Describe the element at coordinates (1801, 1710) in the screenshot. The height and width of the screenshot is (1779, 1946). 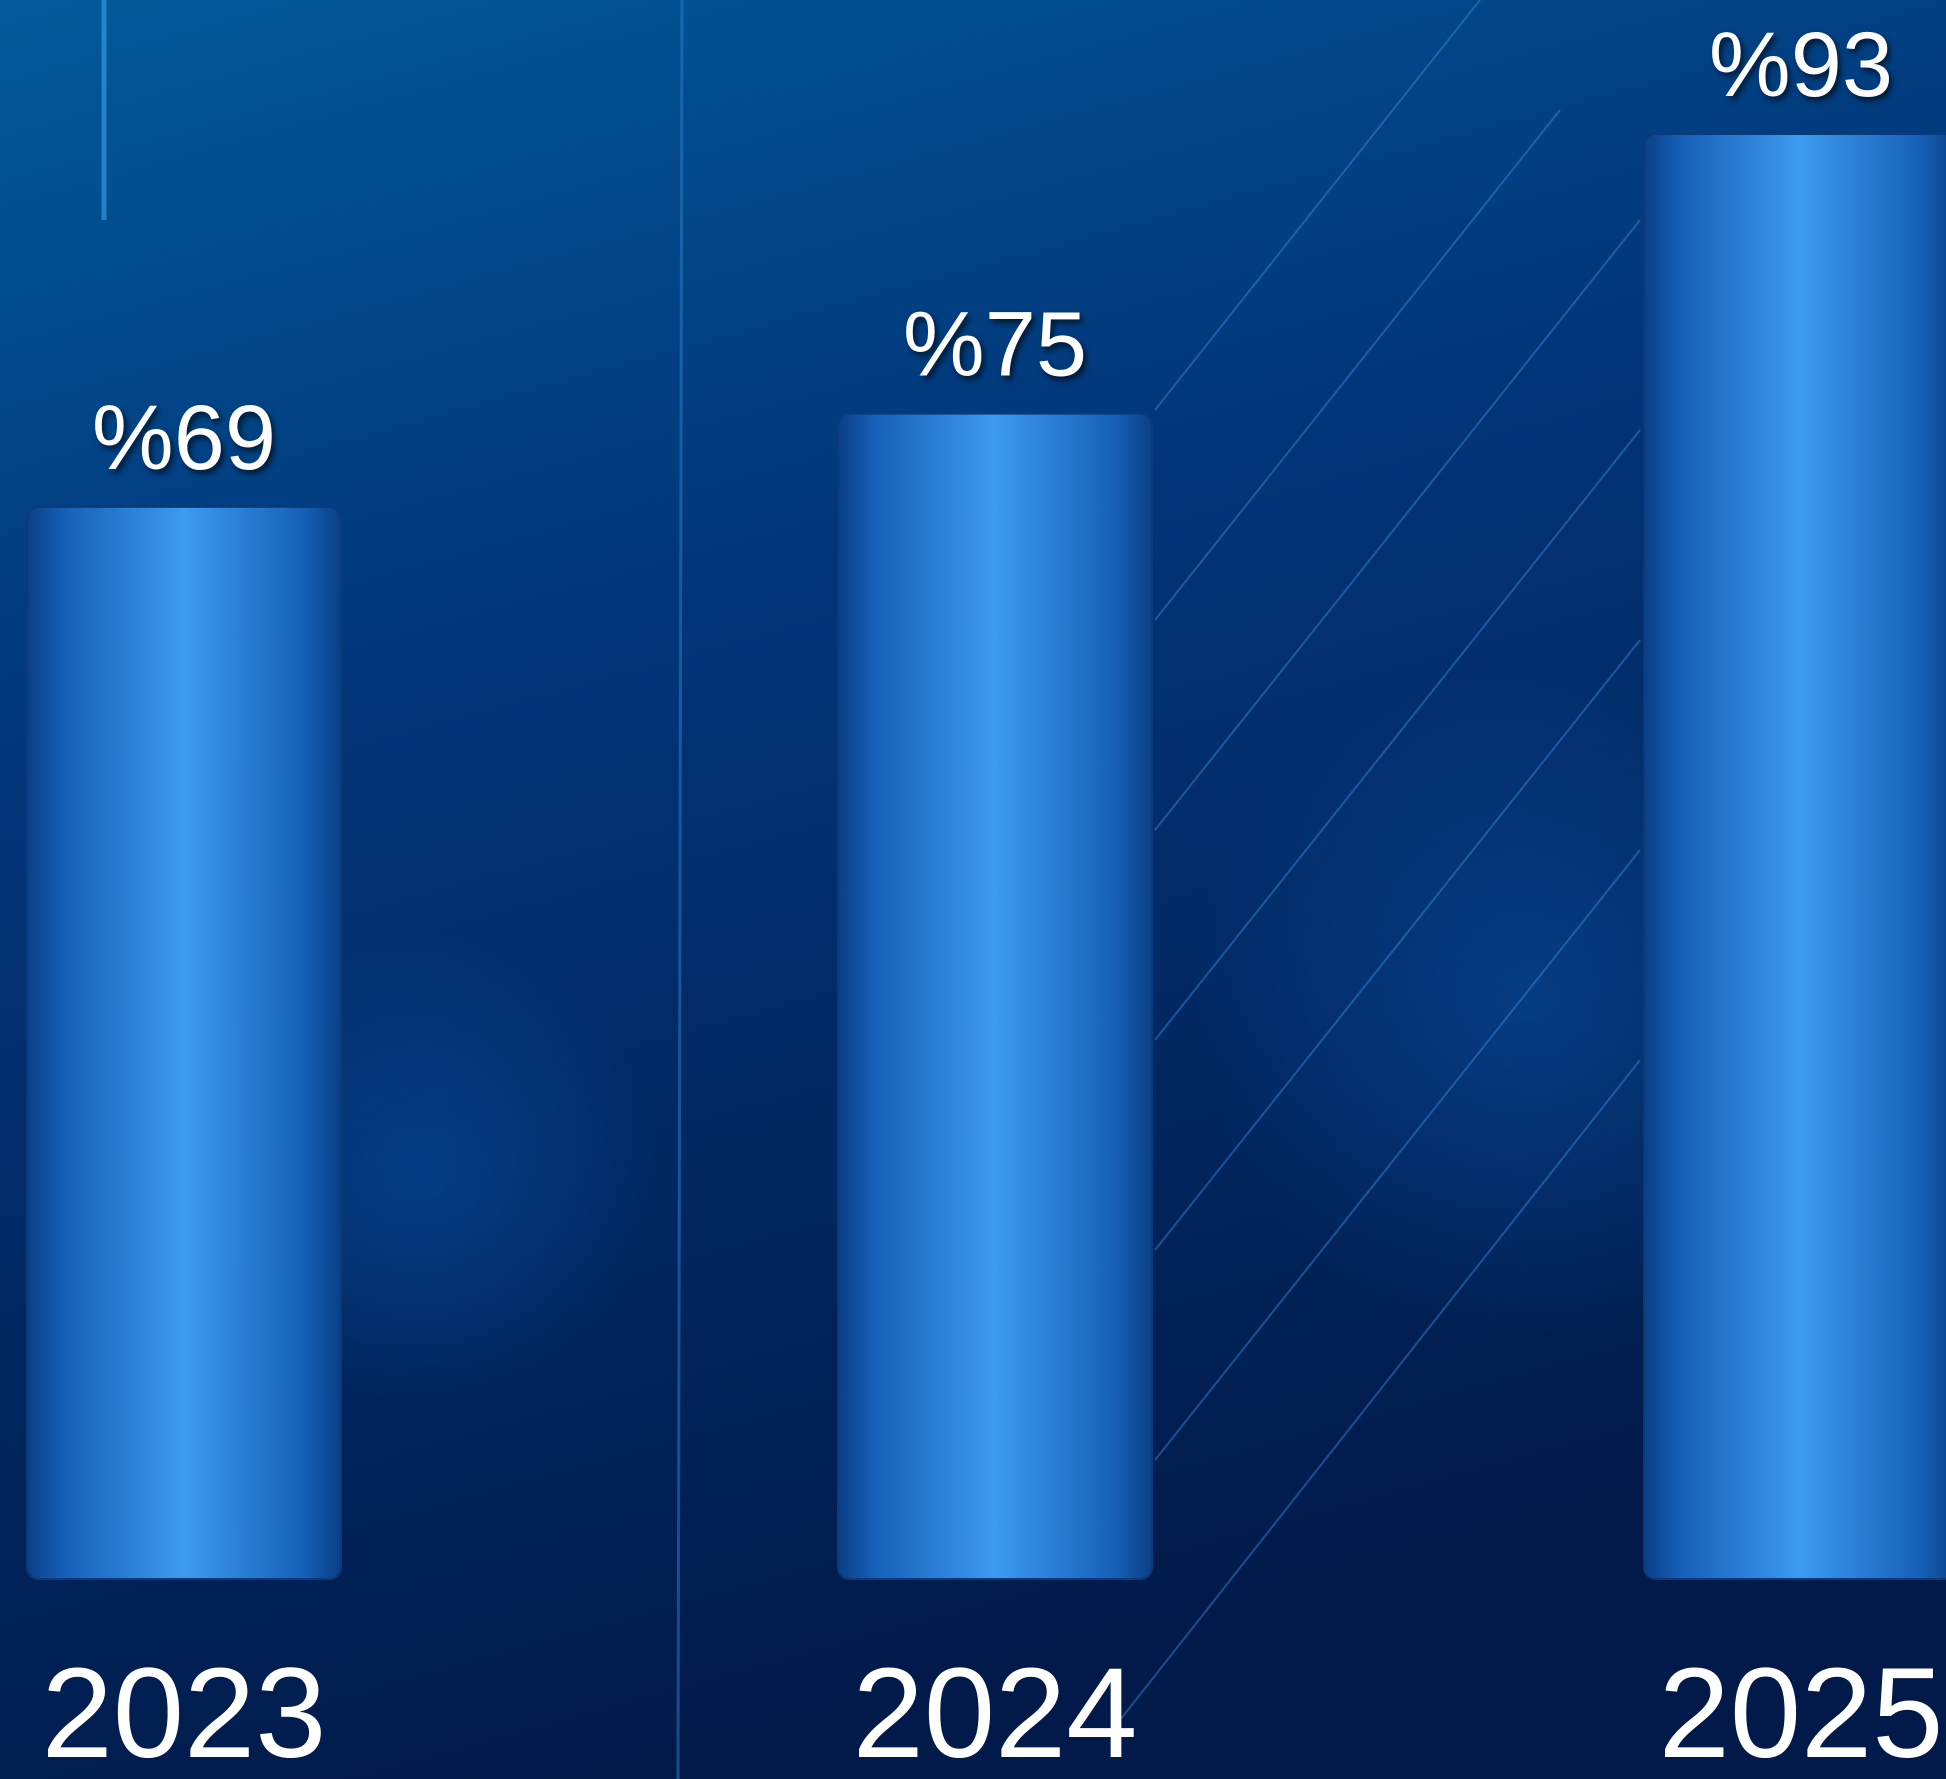
I see `x-tick-label: 2025` at that location.